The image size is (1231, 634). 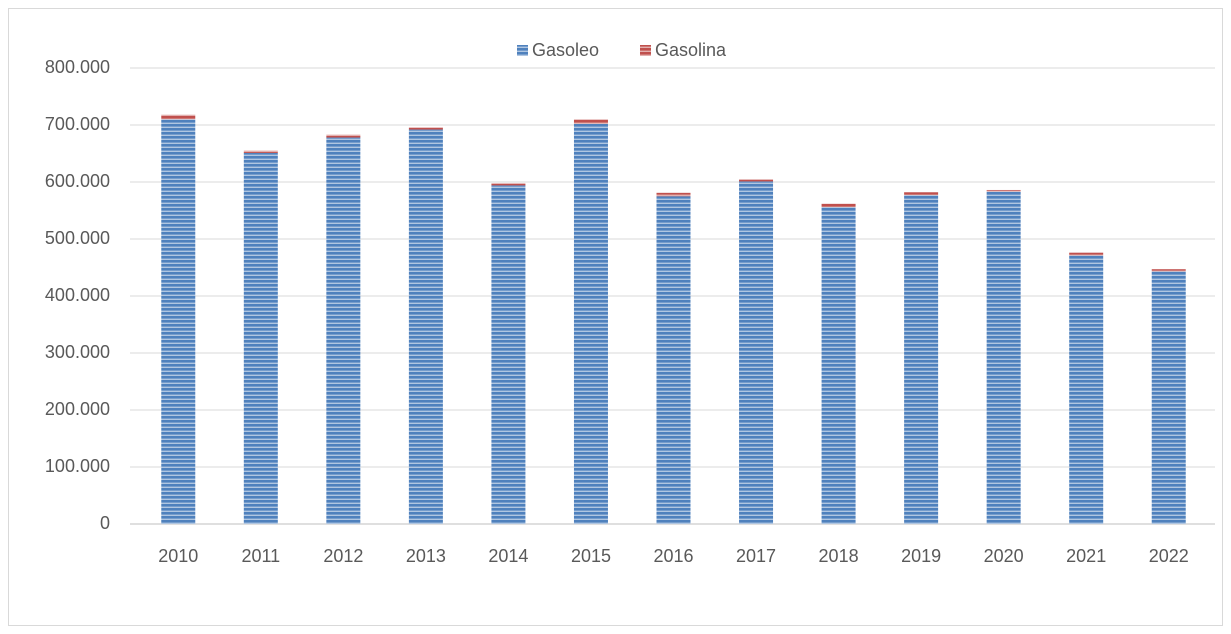 I want to click on x-tick-label: 2010, so click(x=178, y=556).